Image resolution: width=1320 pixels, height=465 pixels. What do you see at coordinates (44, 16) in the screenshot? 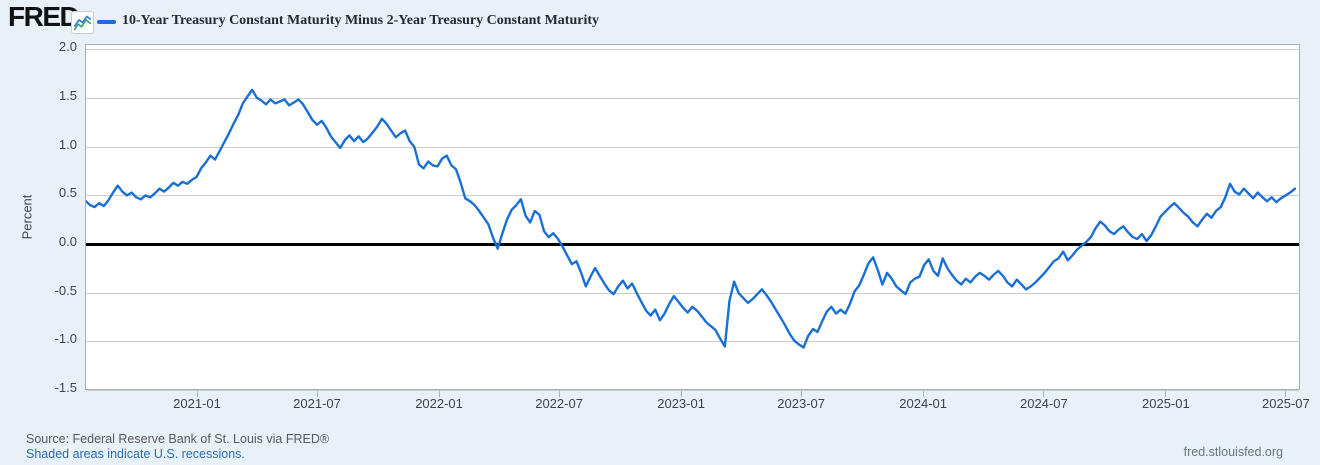
I see `fred-logo-text: FRED` at bounding box center [44, 16].